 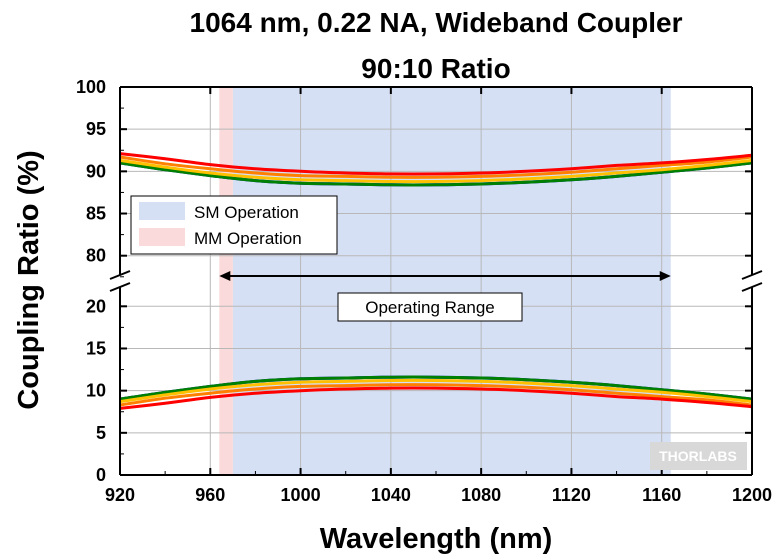 What do you see at coordinates (248, 238) in the screenshot?
I see `legend-label-1: MM Operation` at bounding box center [248, 238].